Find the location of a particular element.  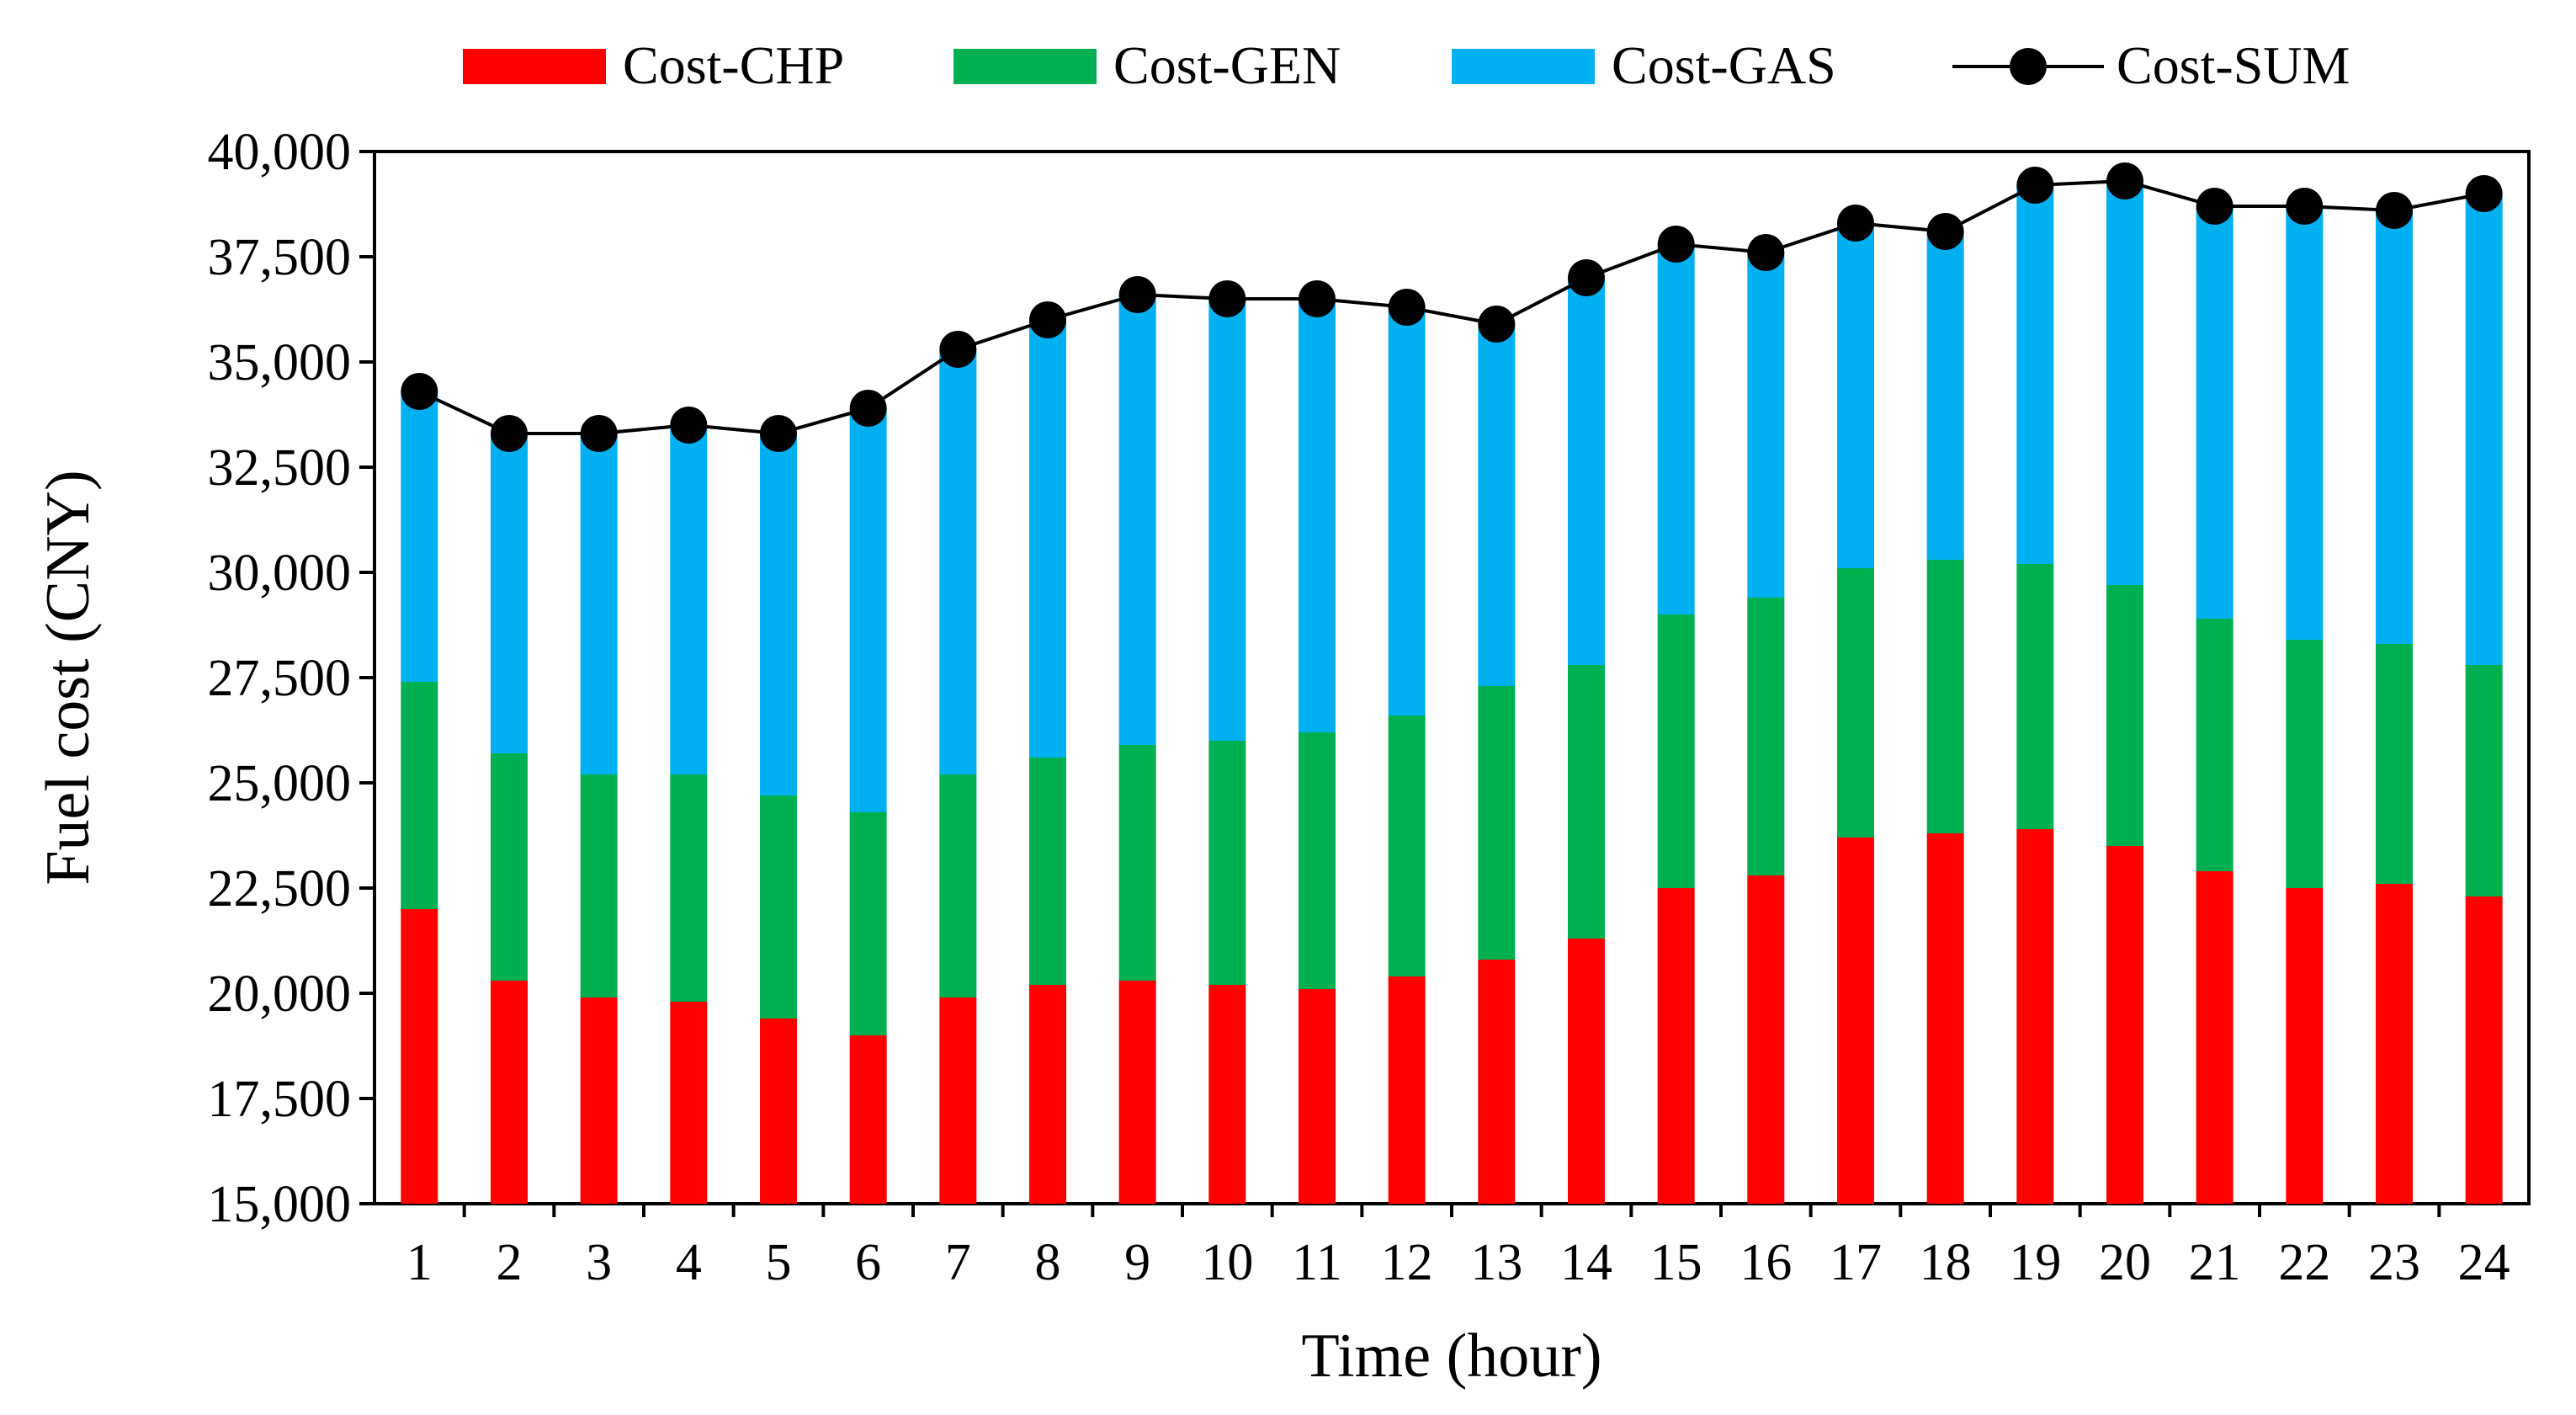

y-tick-label: 37,500 is located at coordinates (280, 257).